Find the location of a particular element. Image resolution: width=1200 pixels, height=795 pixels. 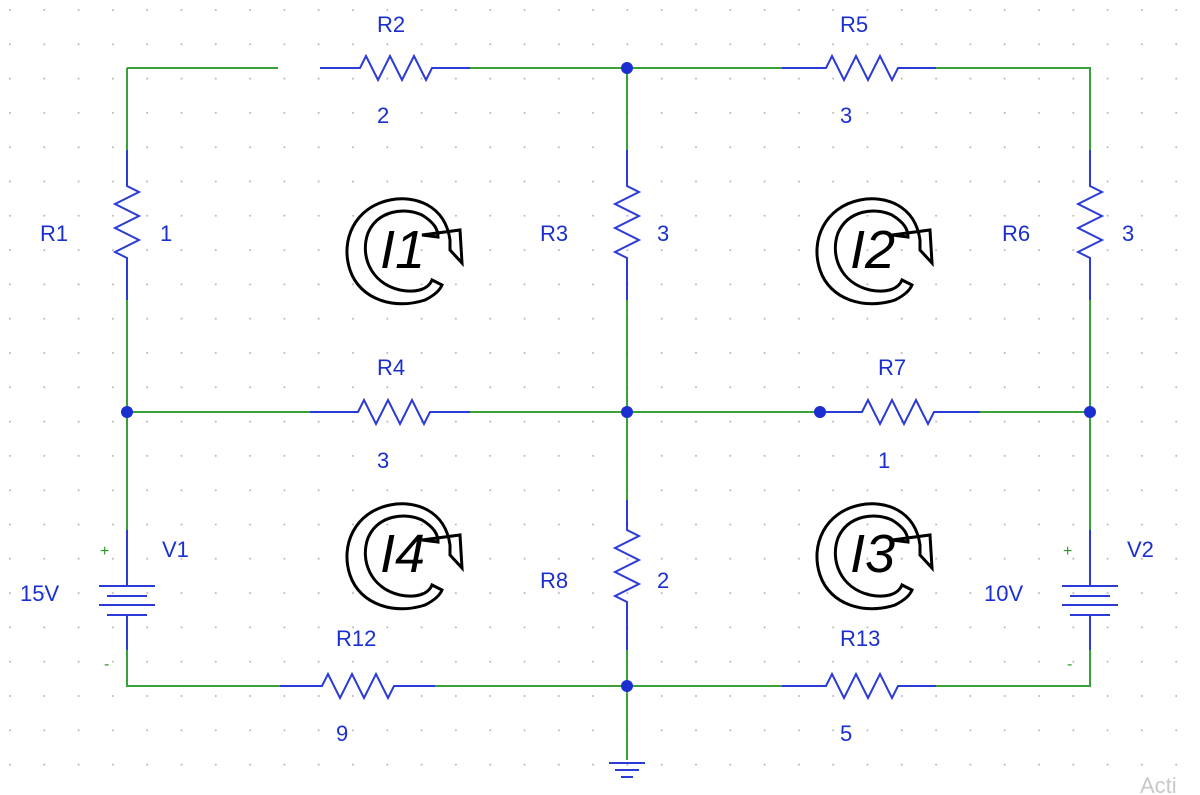

watermark-text: Acti is located at coordinates (1158, 784).